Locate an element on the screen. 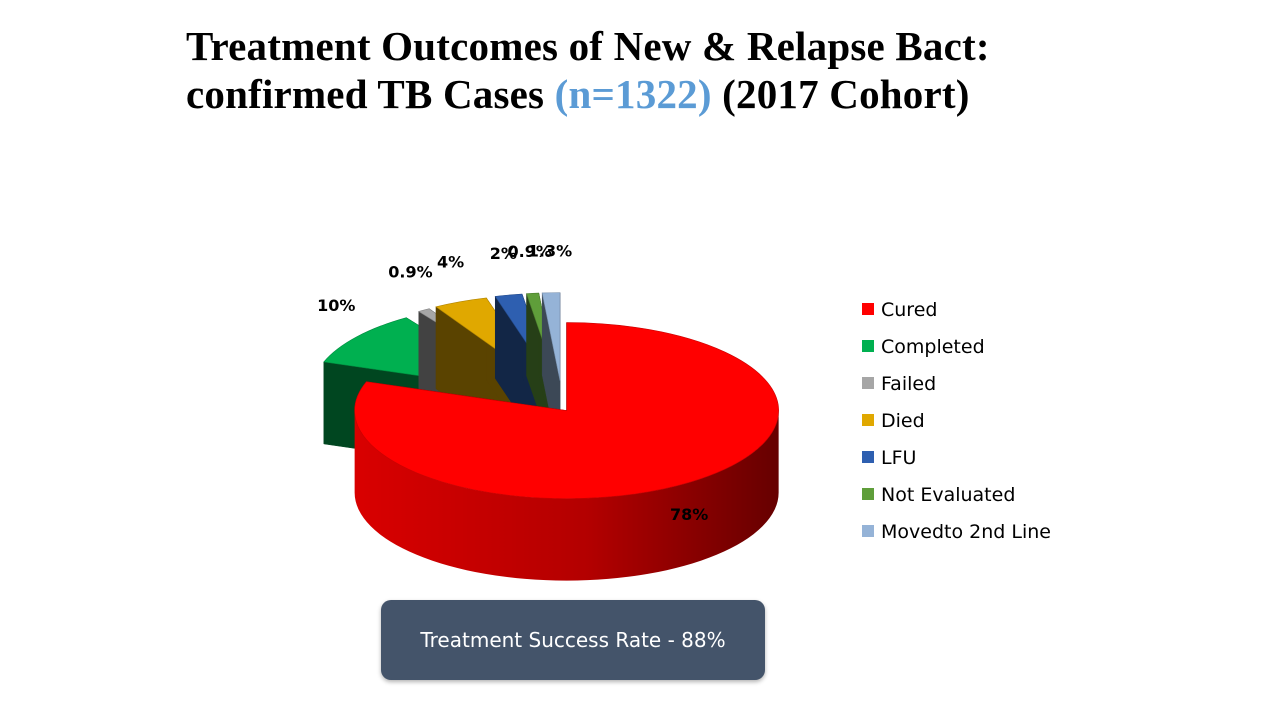 The width and height of the screenshot is (1280, 720). legend-item: Not Evaluated is located at coordinates (938, 495).